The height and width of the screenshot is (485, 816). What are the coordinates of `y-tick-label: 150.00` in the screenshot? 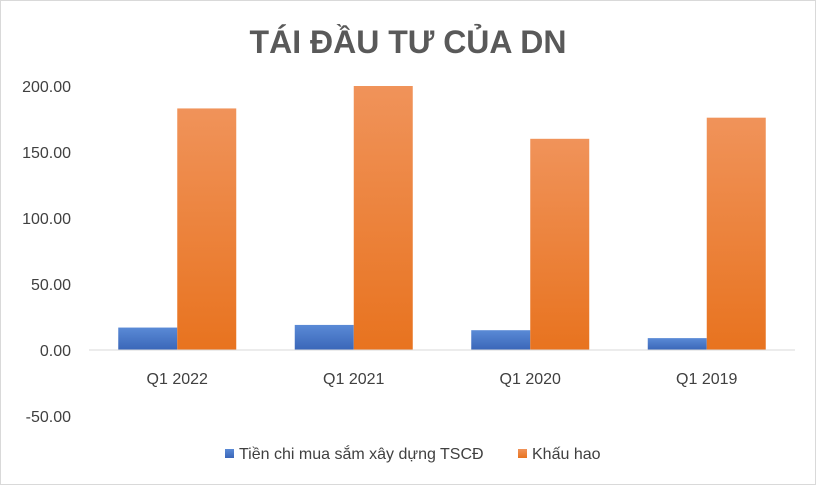 It's located at (46, 153).